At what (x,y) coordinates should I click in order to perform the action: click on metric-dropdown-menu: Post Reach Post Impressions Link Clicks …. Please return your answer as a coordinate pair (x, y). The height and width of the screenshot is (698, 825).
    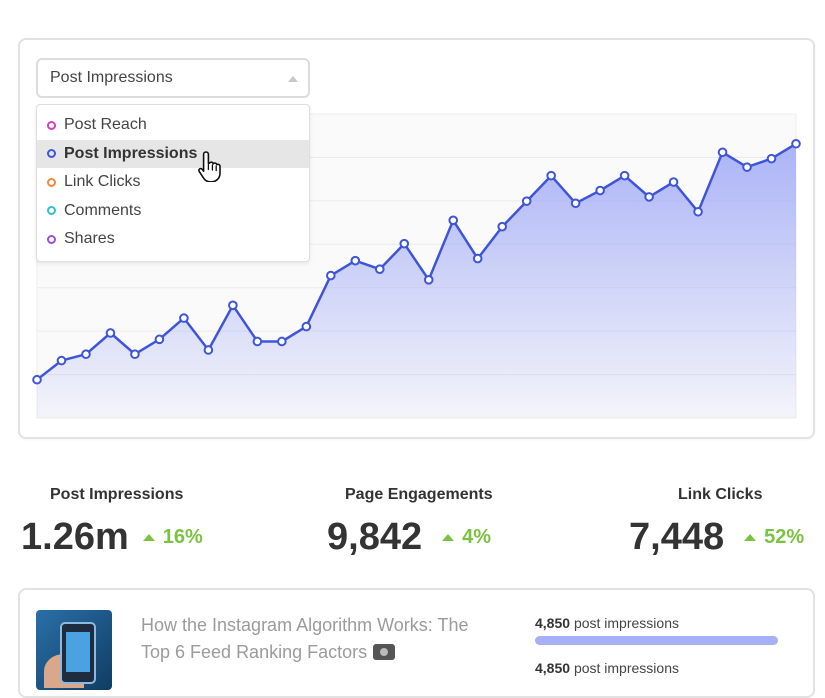
    Looking at the image, I should click on (173, 183).